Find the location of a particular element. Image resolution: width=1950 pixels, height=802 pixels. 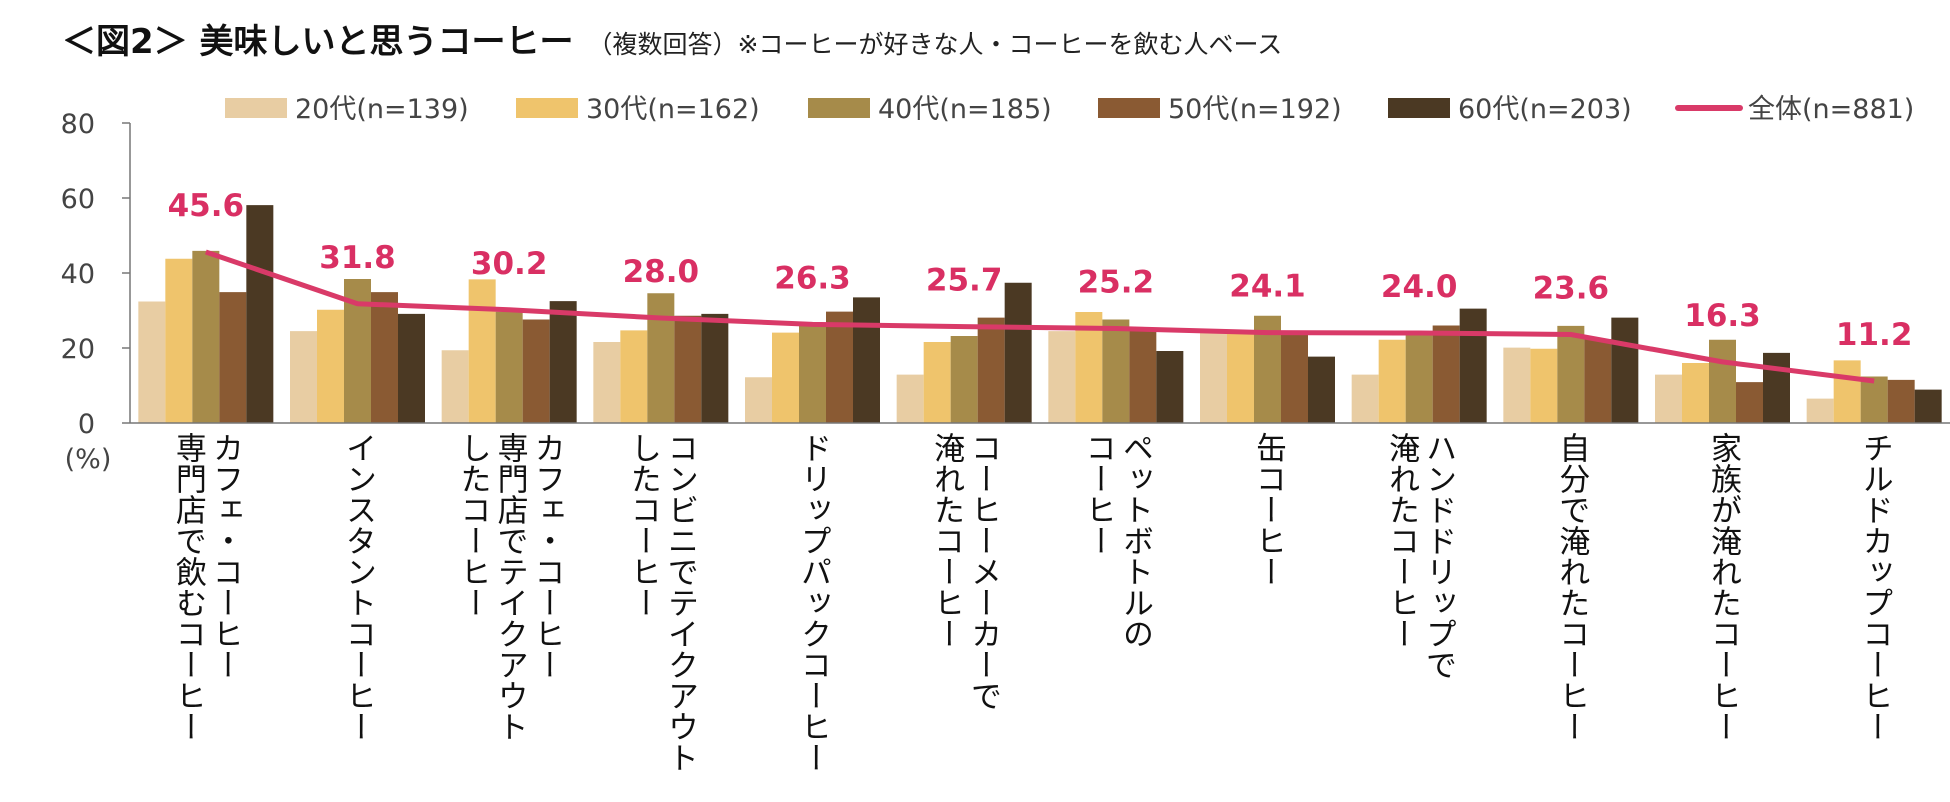

total-line is located at coordinates (1040, 316).